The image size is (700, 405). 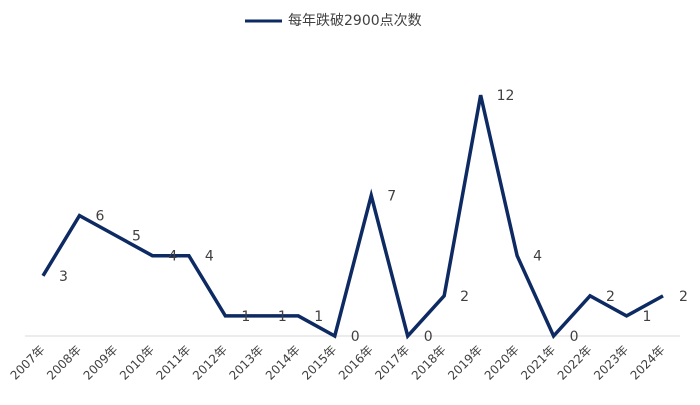 I want to click on data-label: 3, so click(x=63, y=277).